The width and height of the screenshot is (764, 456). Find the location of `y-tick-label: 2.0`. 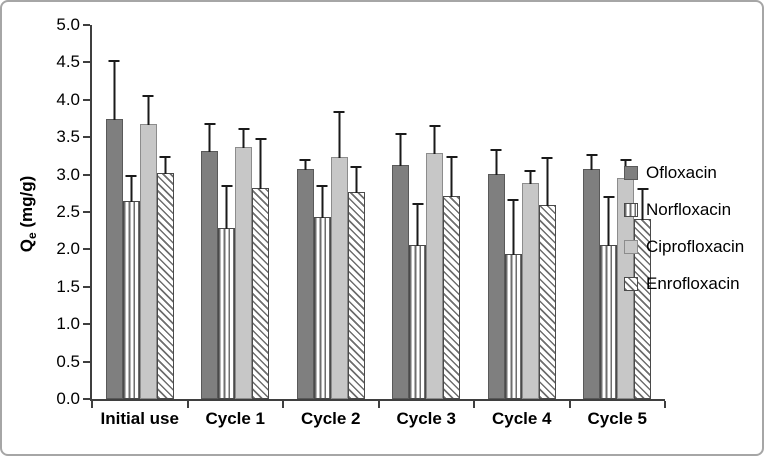

y-tick-label: 2.0 is located at coordinates (68, 249).